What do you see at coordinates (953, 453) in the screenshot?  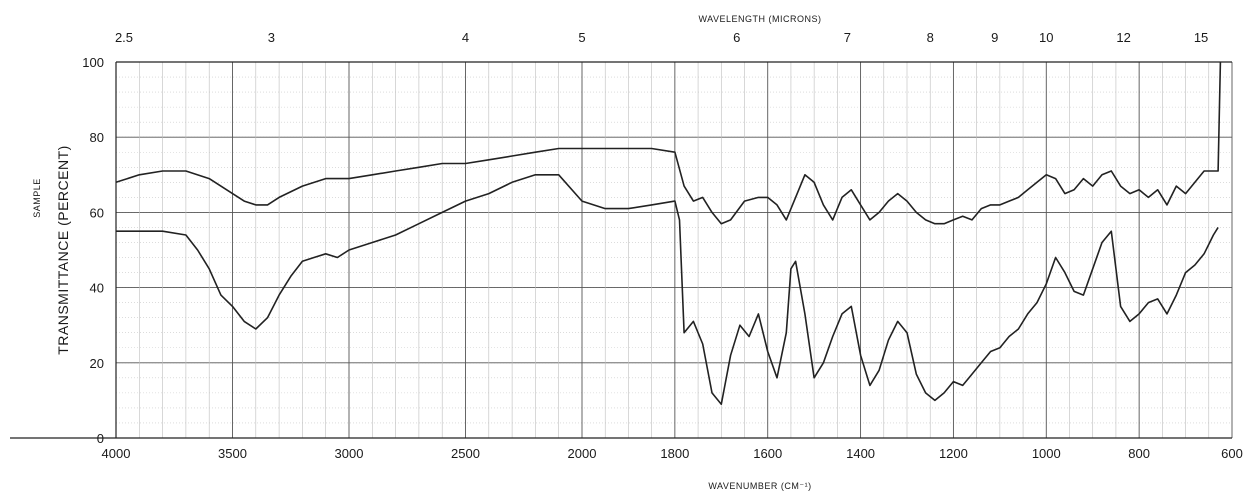 I see `x-tick-label: 1200` at bounding box center [953, 453].